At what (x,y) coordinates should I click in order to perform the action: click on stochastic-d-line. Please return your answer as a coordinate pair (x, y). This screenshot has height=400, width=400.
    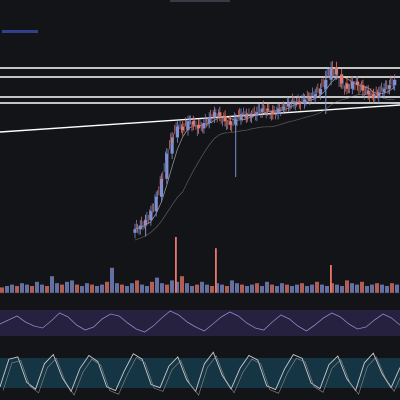
    Looking at the image, I should click on (201, 375).